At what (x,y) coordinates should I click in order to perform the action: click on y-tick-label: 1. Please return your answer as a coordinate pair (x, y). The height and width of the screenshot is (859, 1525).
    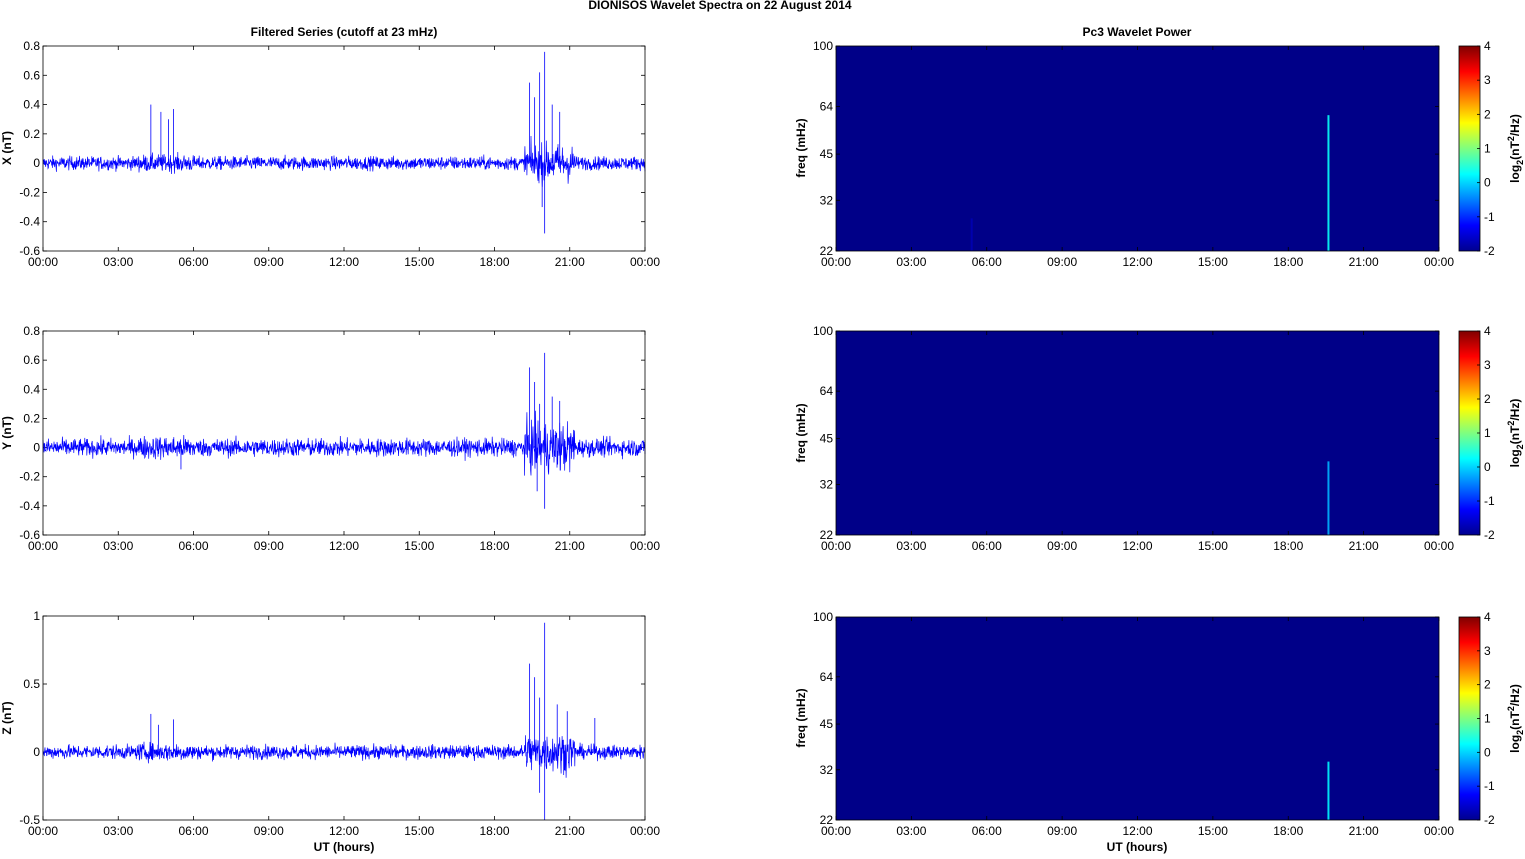
    Looking at the image, I should click on (36, 616).